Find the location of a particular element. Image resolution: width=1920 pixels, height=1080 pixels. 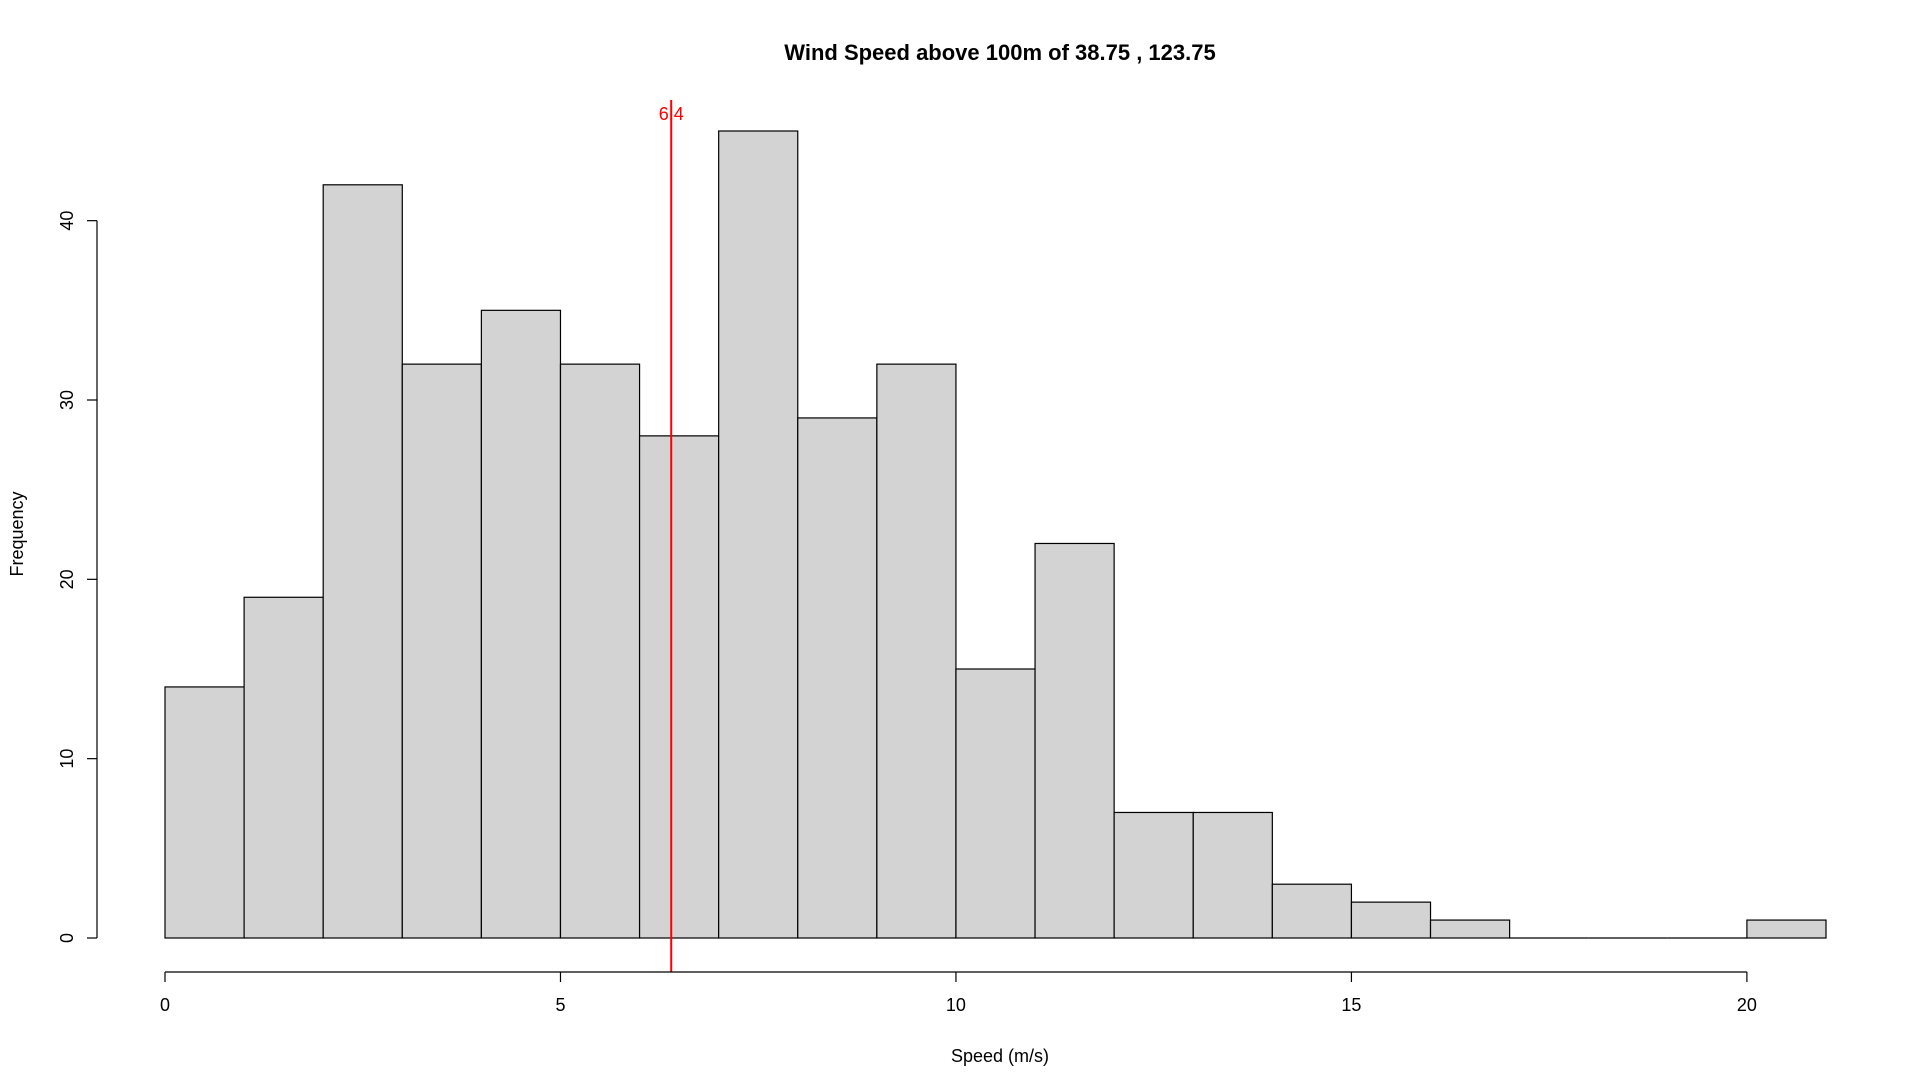

y-tick-label: 0 is located at coordinates (67, 938).